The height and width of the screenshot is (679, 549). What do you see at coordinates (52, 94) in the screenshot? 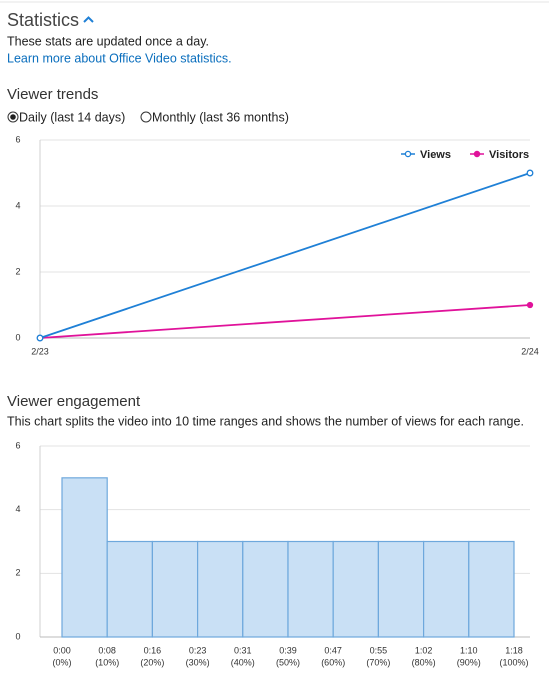
I see `chart-title: Viewer trends` at bounding box center [52, 94].